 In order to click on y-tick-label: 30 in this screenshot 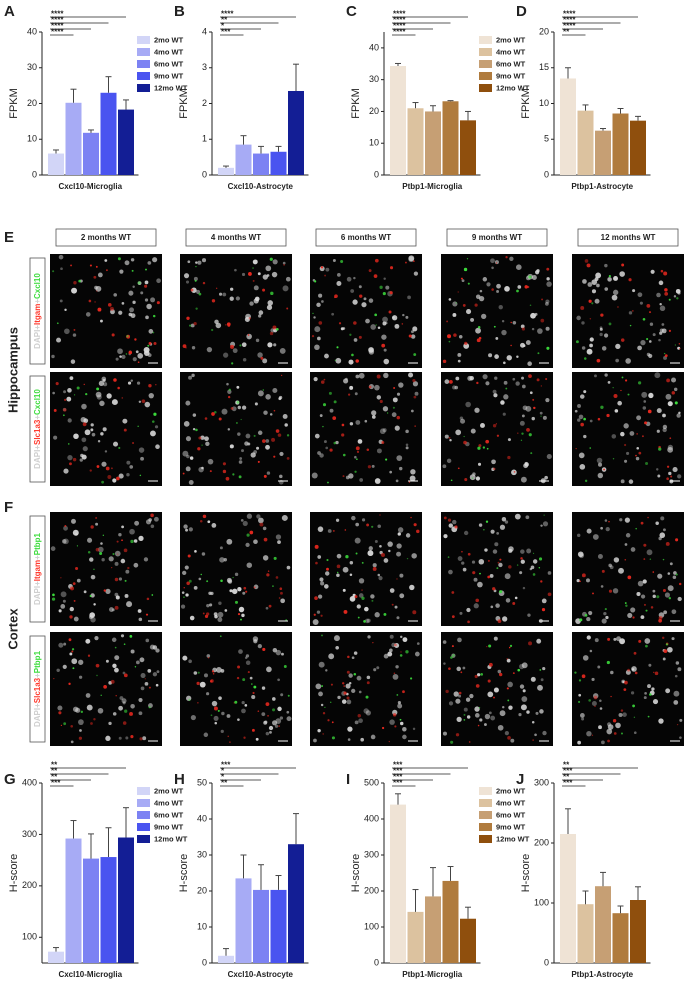, I will do `click(202, 854)`.